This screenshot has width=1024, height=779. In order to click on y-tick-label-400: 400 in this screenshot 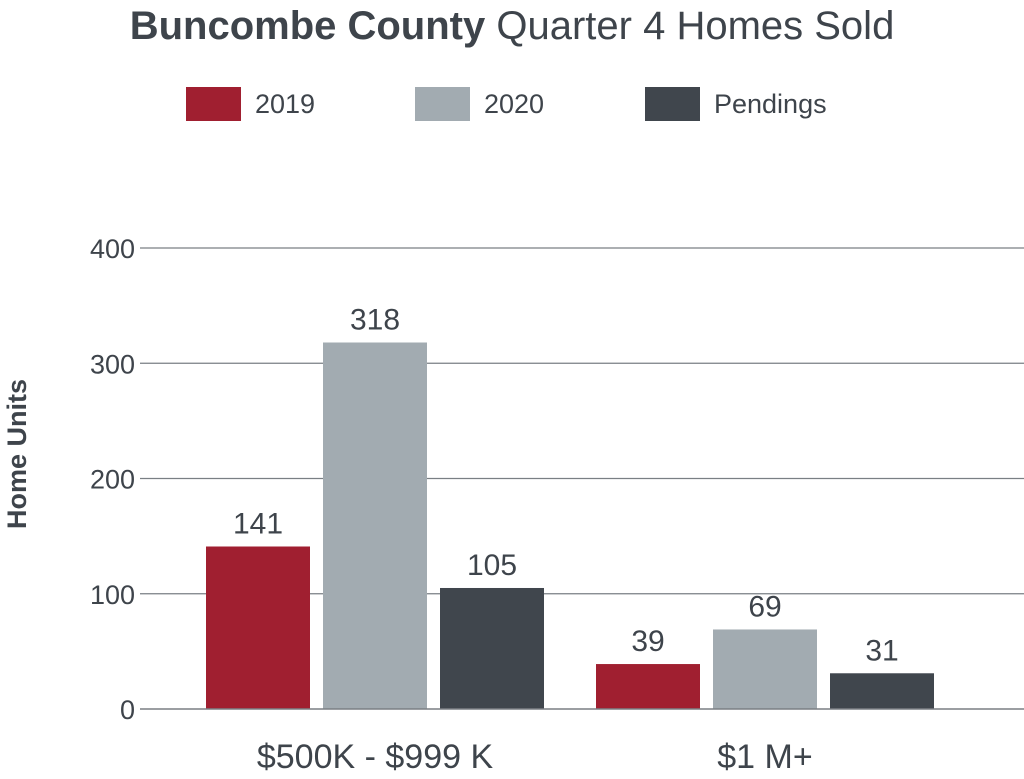, I will do `click(112, 249)`.